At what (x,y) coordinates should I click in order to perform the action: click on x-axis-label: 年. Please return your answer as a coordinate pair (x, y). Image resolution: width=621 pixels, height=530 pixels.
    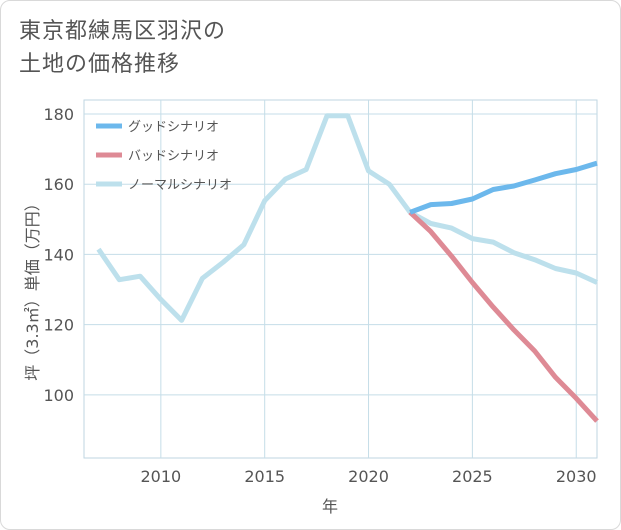
    Looking at the image, I should click on (330, 506).